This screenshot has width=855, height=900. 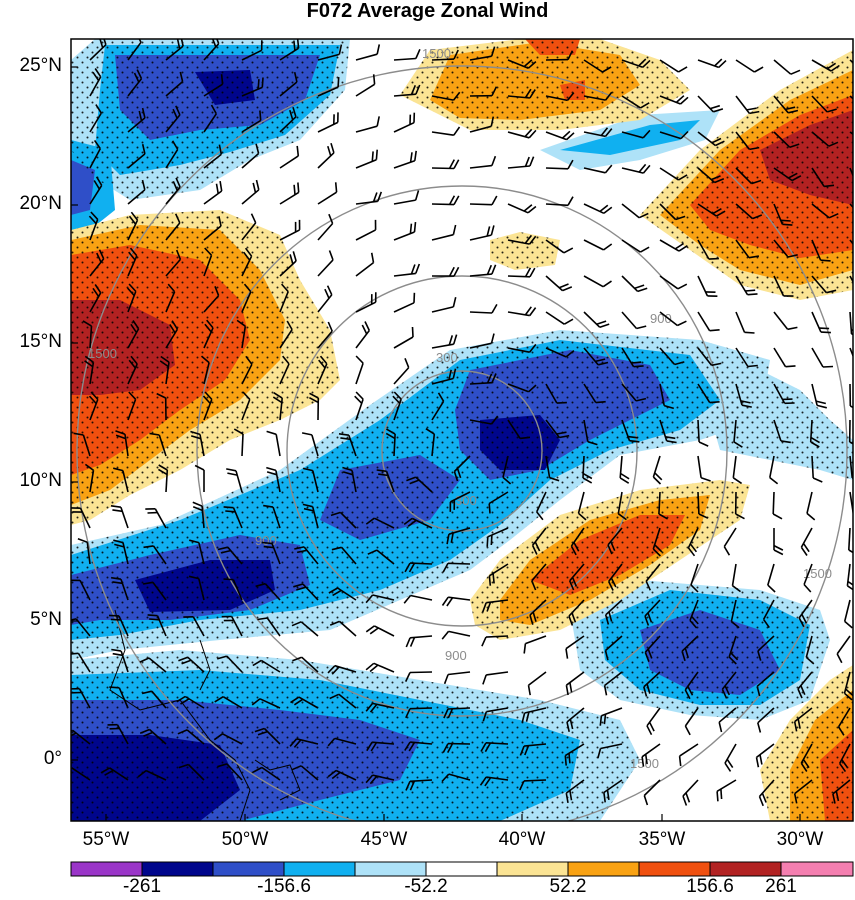 I want to click on ring-label: 1500, so click(x=436, y=53).